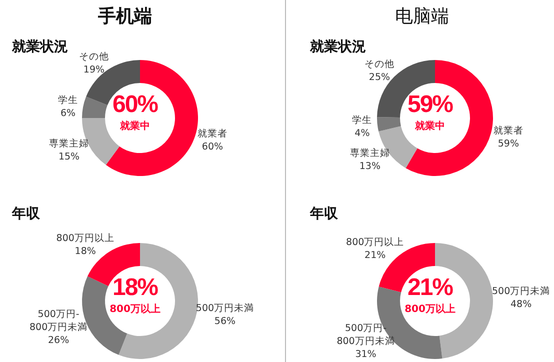  I want to click on data-label: 59%, so click(508, 144).